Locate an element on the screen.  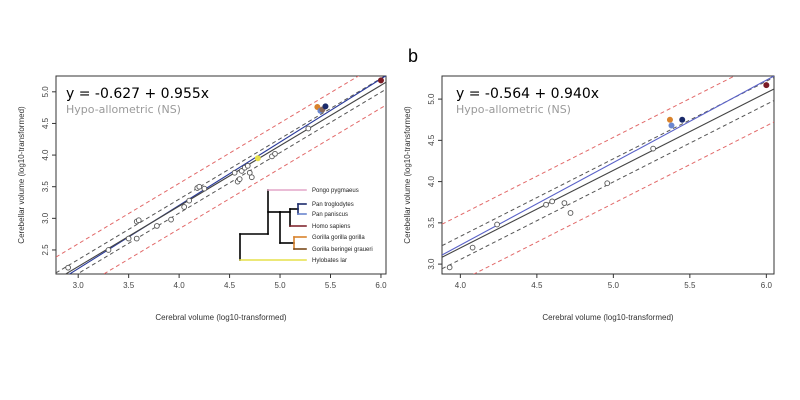
prediction-upper-line is located at coordinates (589, 150).